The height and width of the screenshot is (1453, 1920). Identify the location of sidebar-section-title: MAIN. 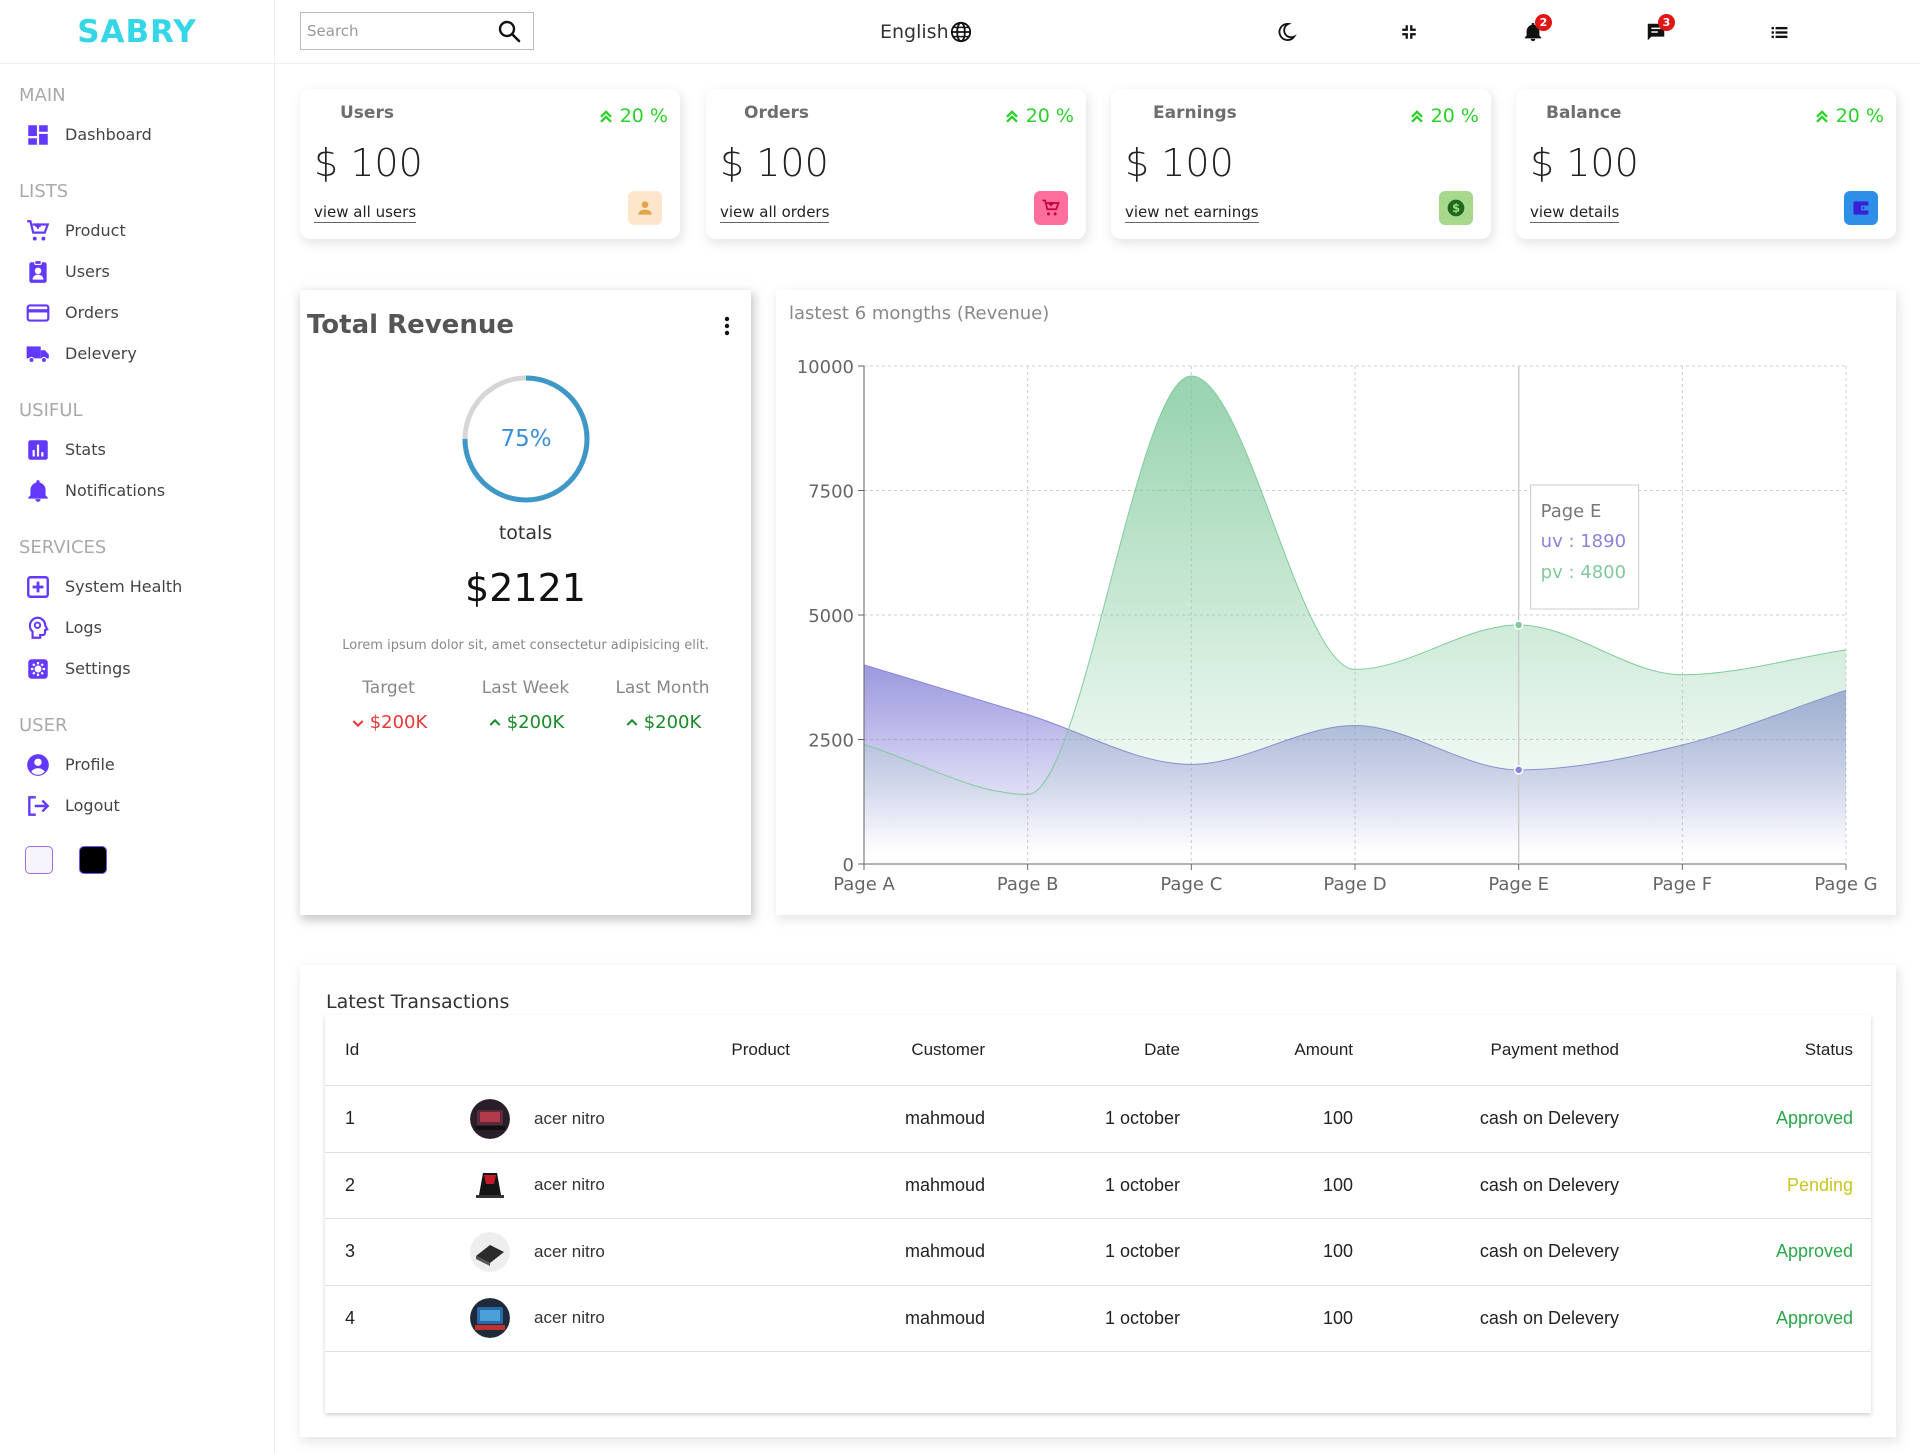
(42, 95).